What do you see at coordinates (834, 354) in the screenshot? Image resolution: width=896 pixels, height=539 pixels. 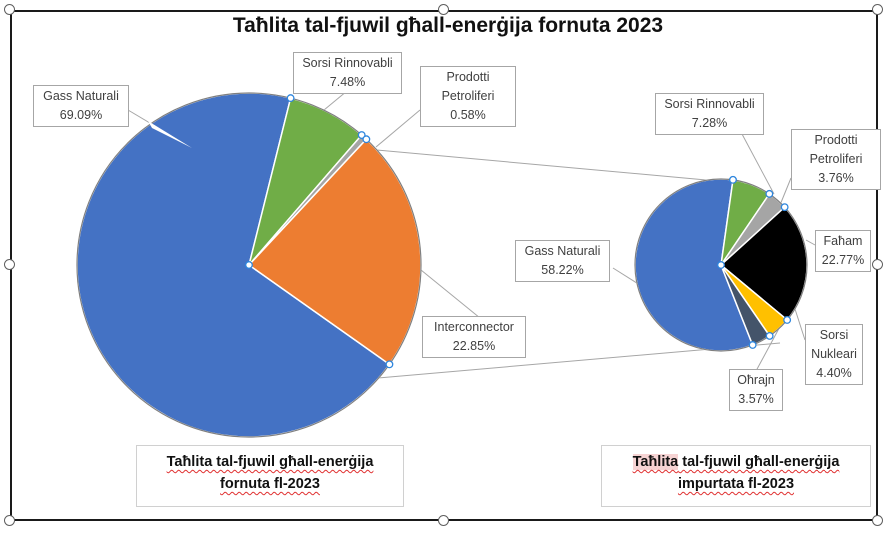 I see `label-sorsi-nukleari-right: Sorsi Nukleari 4.40%` at bounding box center [834, 354].